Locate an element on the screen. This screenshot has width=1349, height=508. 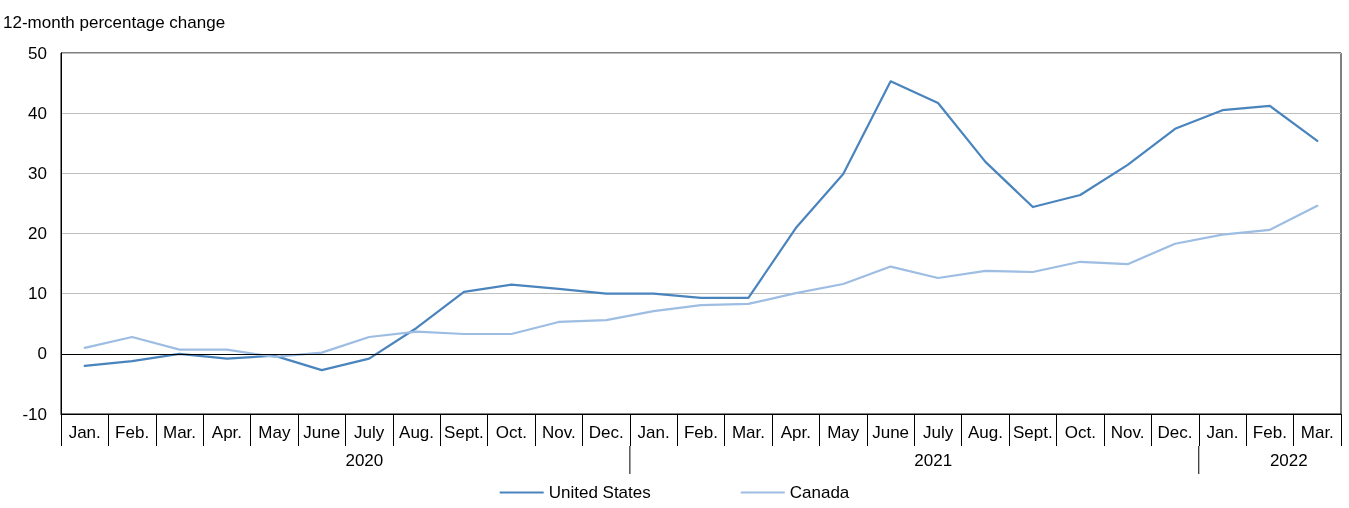
y-tick-label: 30 is located at coordinates (37, 173).